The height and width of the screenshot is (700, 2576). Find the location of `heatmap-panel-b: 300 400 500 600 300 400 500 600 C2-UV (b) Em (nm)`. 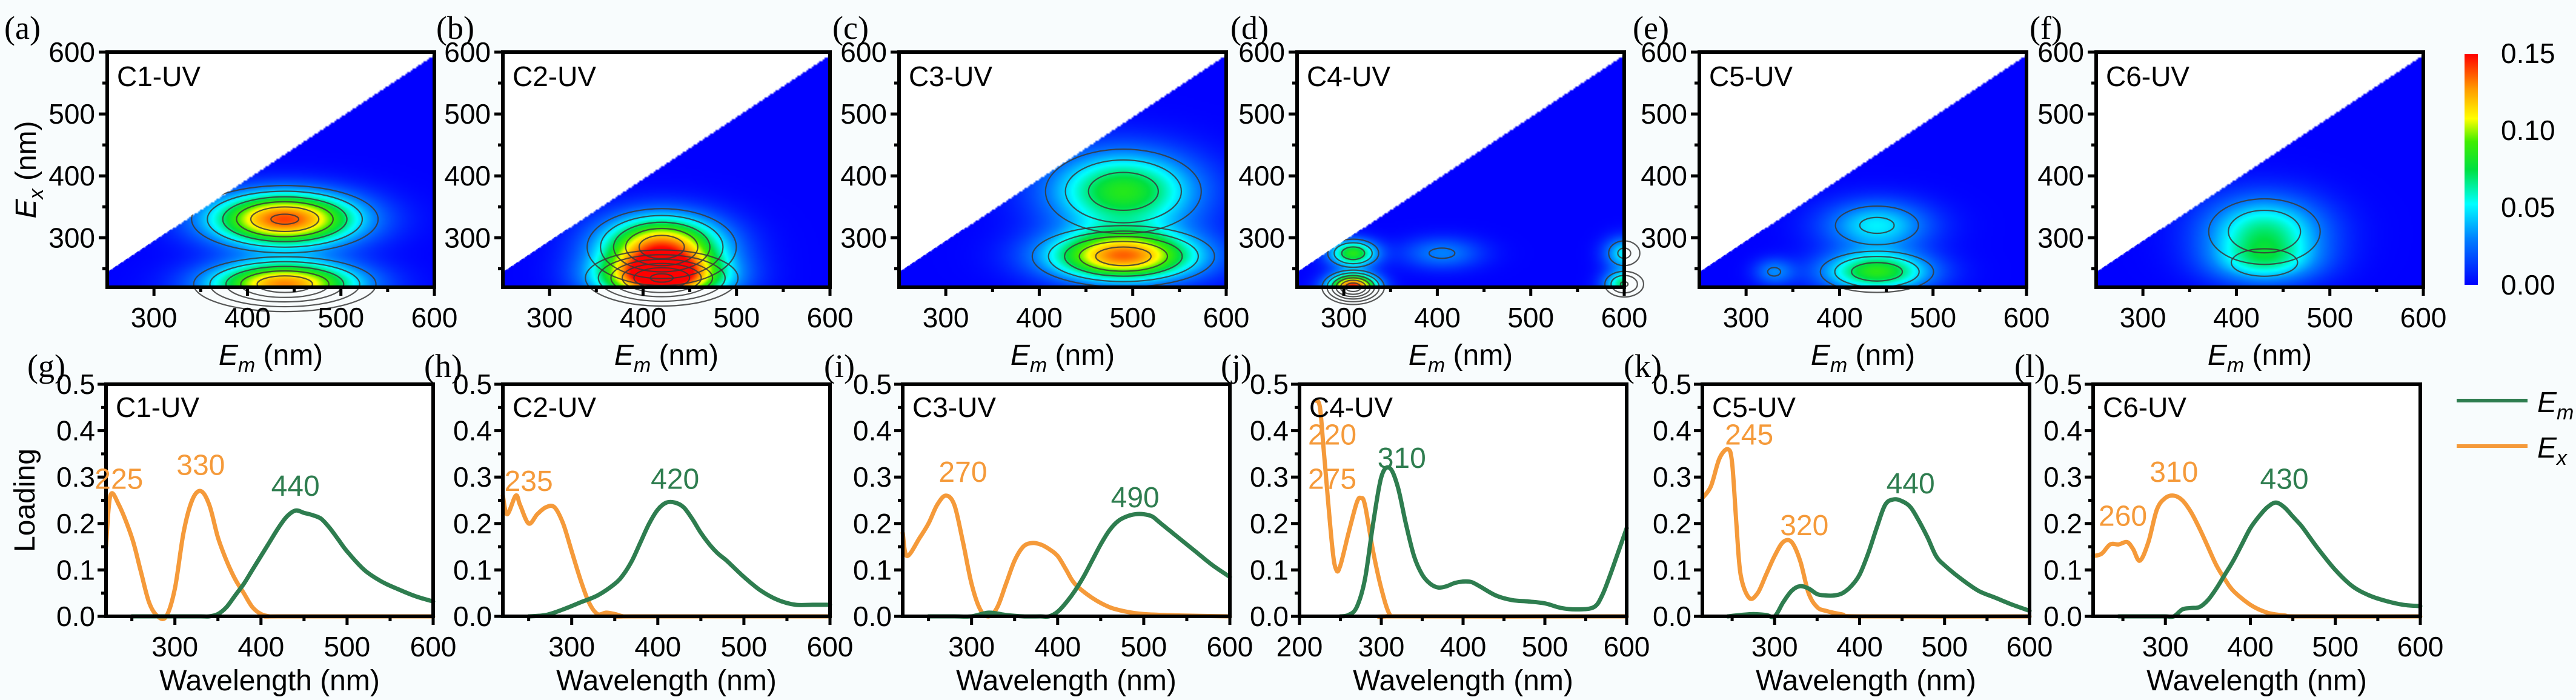

heatmap-panel-b: 300 400 500 600 300 400 500 600 C2-UV (b) Em (nm) is located at coordinates (645, 193).